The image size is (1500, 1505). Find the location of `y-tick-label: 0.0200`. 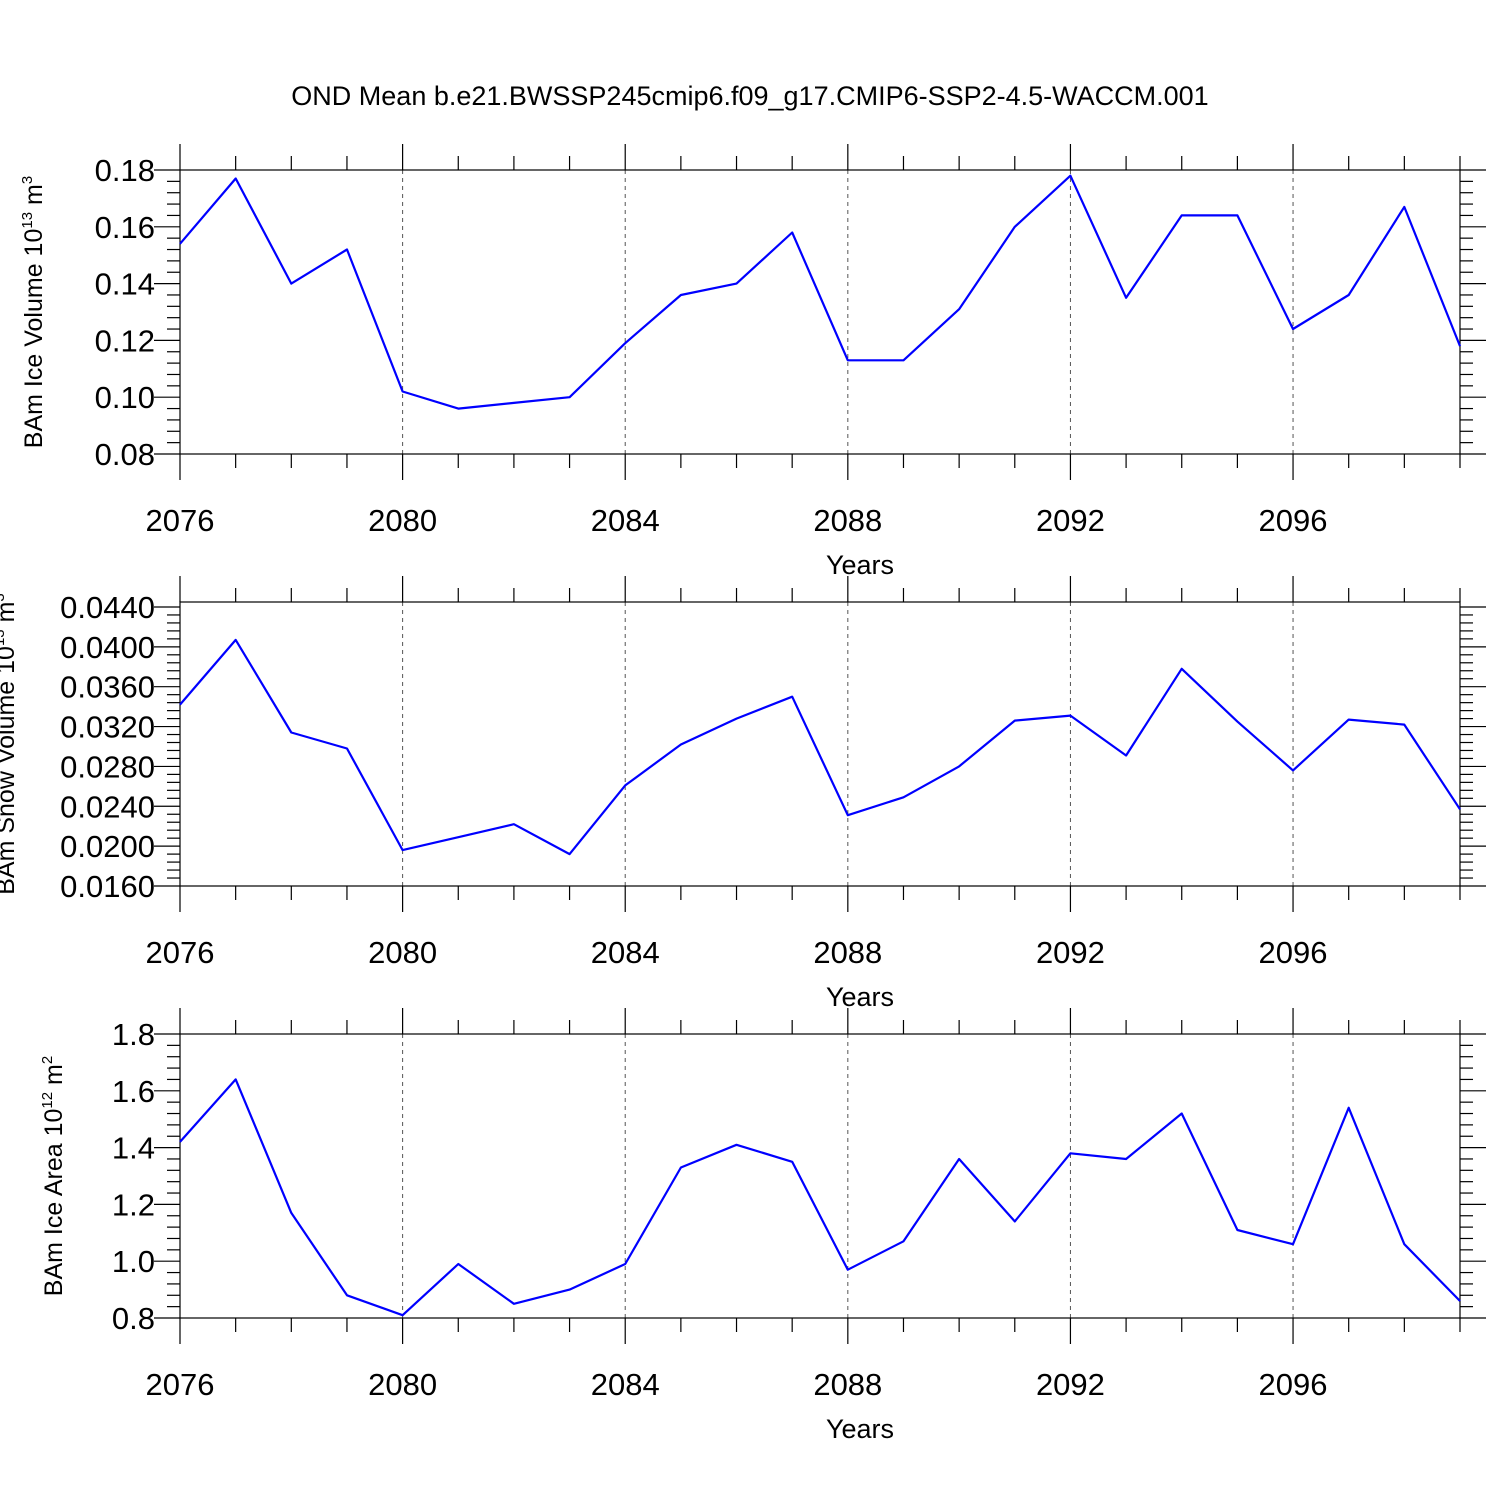

y-tick-label: 0.0200 is located at coordinates (107, 846).